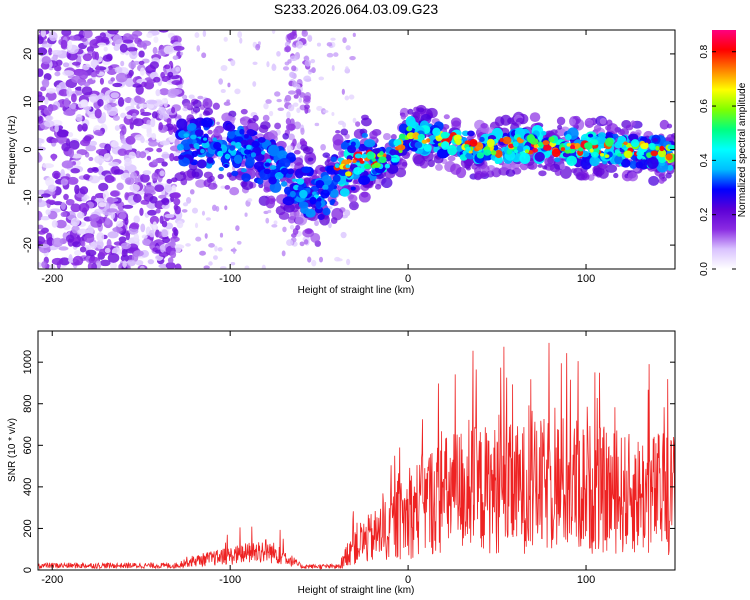  What do you see at coordinates (12, 450) in the screenshot?
I see `snr-y-label: SNR (10 * v/v)` at bounding box center [12, 450].